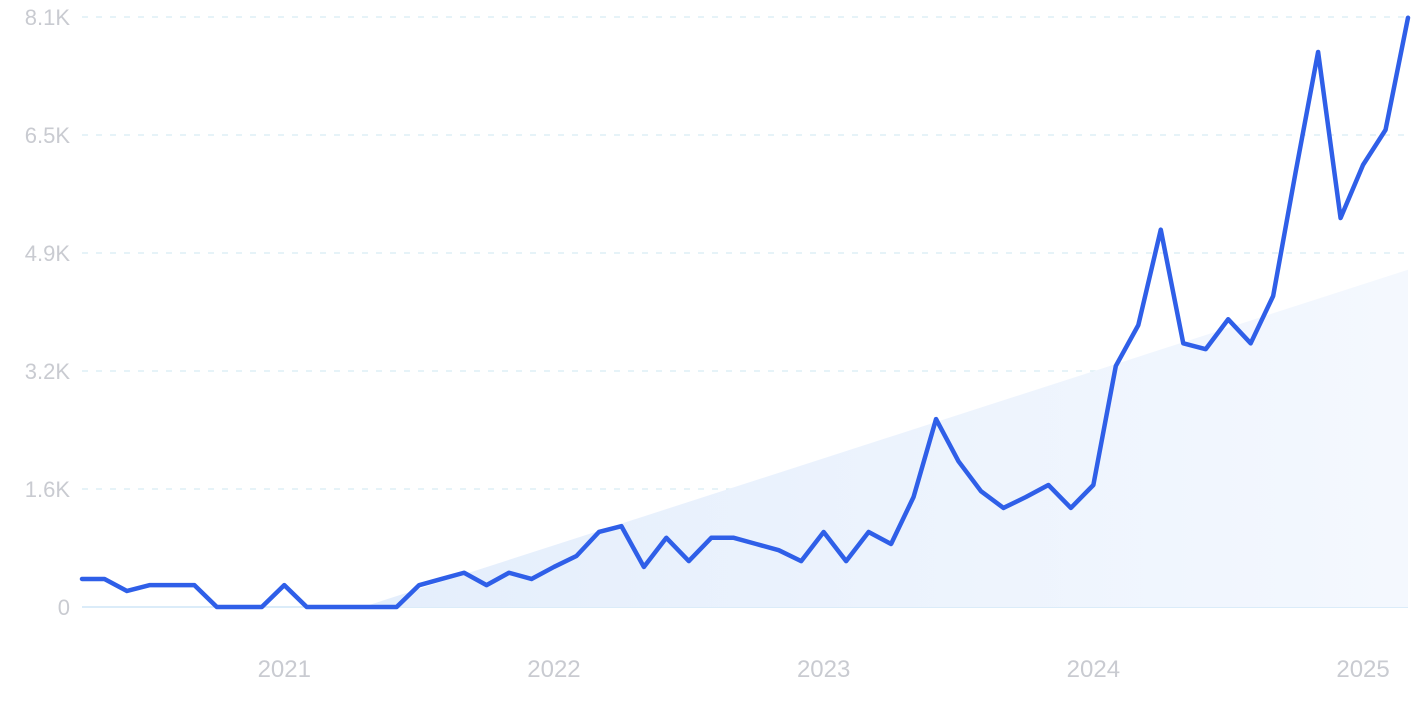  Describe the element at coordinates (553, 669) in the screenshot. I see `x-tick-label: 2022` at that location.